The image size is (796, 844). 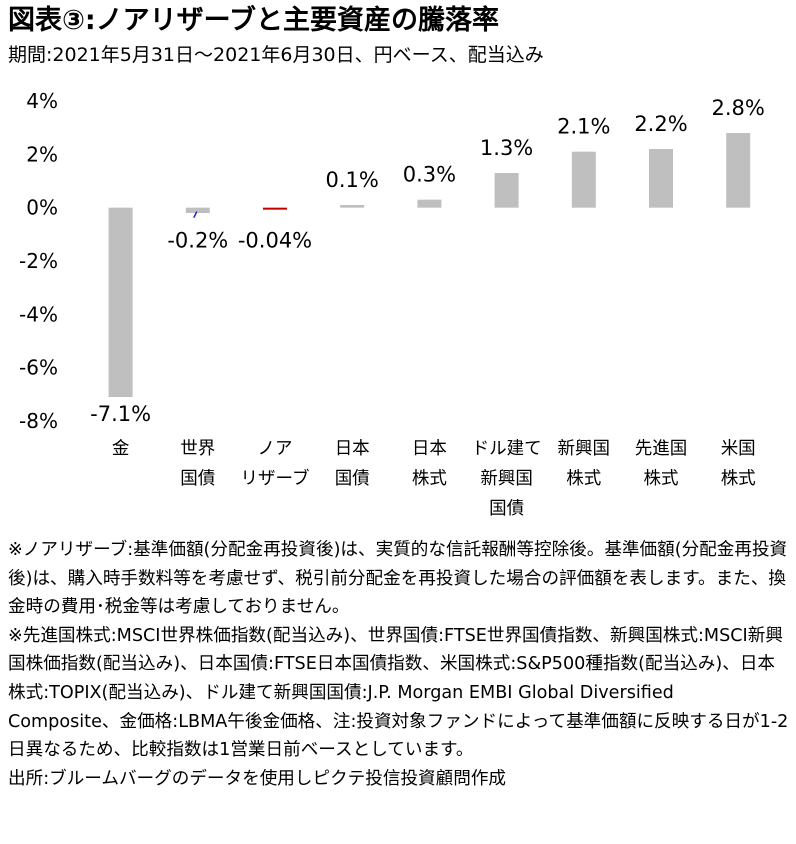 I want to click on data-label: 2.8%, so click(x=738, y=108).